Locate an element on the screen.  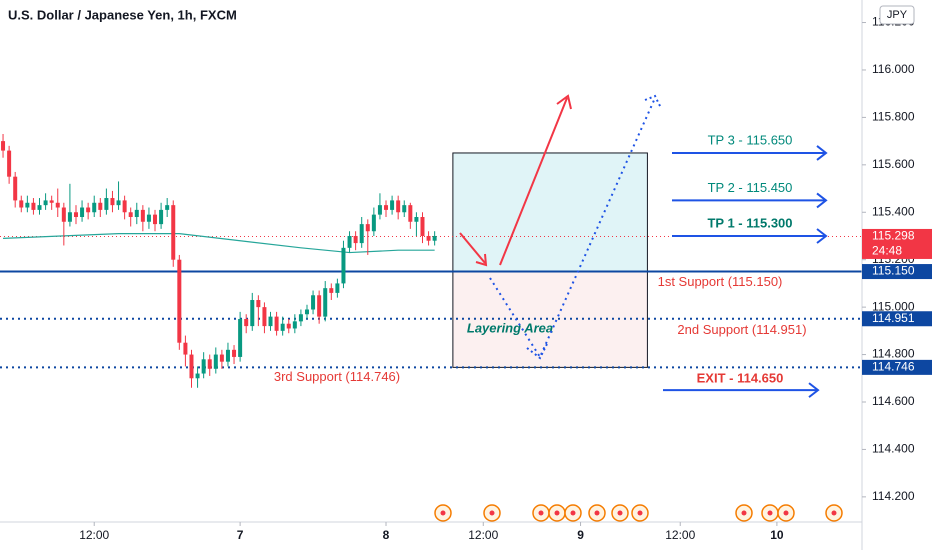
x-tick-label: 7 is located at coordinates (240, 535).